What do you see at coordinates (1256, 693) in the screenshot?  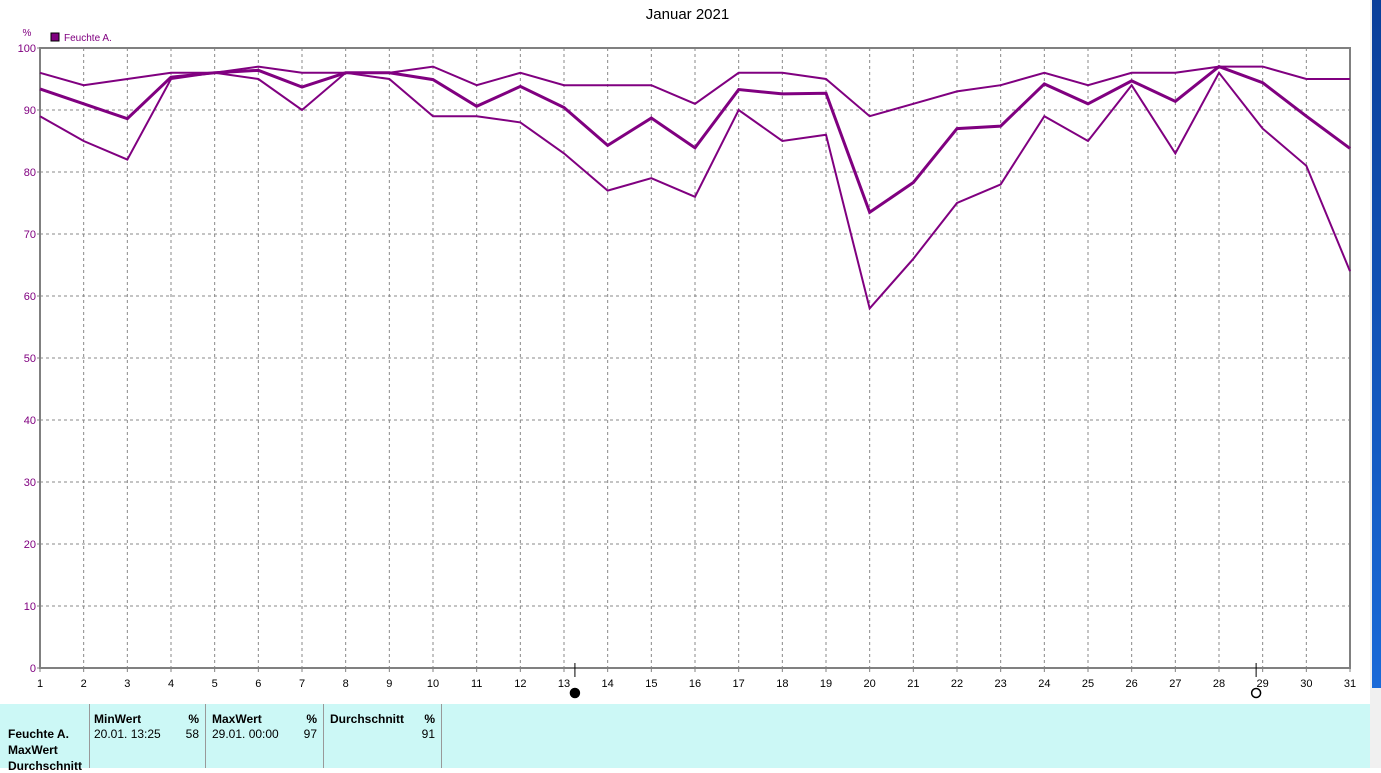 I see `full-moon-icon` at bounding box center [1256, 693].